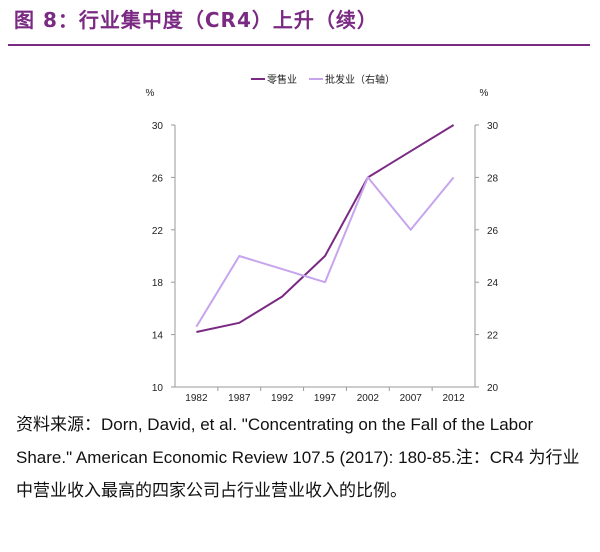 Image resolution: width=600 pixels, height=552 pixels. What do you see at coordinates (493, 231) in the screenshot?
I see `right-tick-label: 26` at bounding box center [493, 231].